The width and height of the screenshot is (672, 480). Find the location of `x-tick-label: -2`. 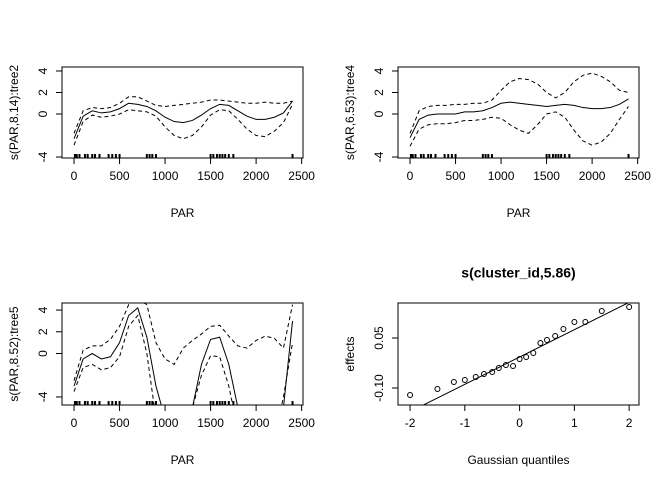

x-tick-label: -2 is located at coordinates (410, 423).